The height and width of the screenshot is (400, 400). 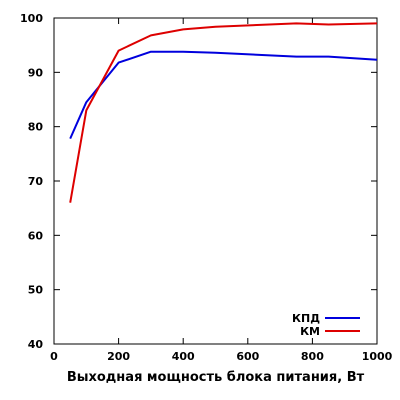 What do you see at coordinates (118, 356) in the screenshot?
I see `x-tick-label: 200` at bounding box center [118, 356].